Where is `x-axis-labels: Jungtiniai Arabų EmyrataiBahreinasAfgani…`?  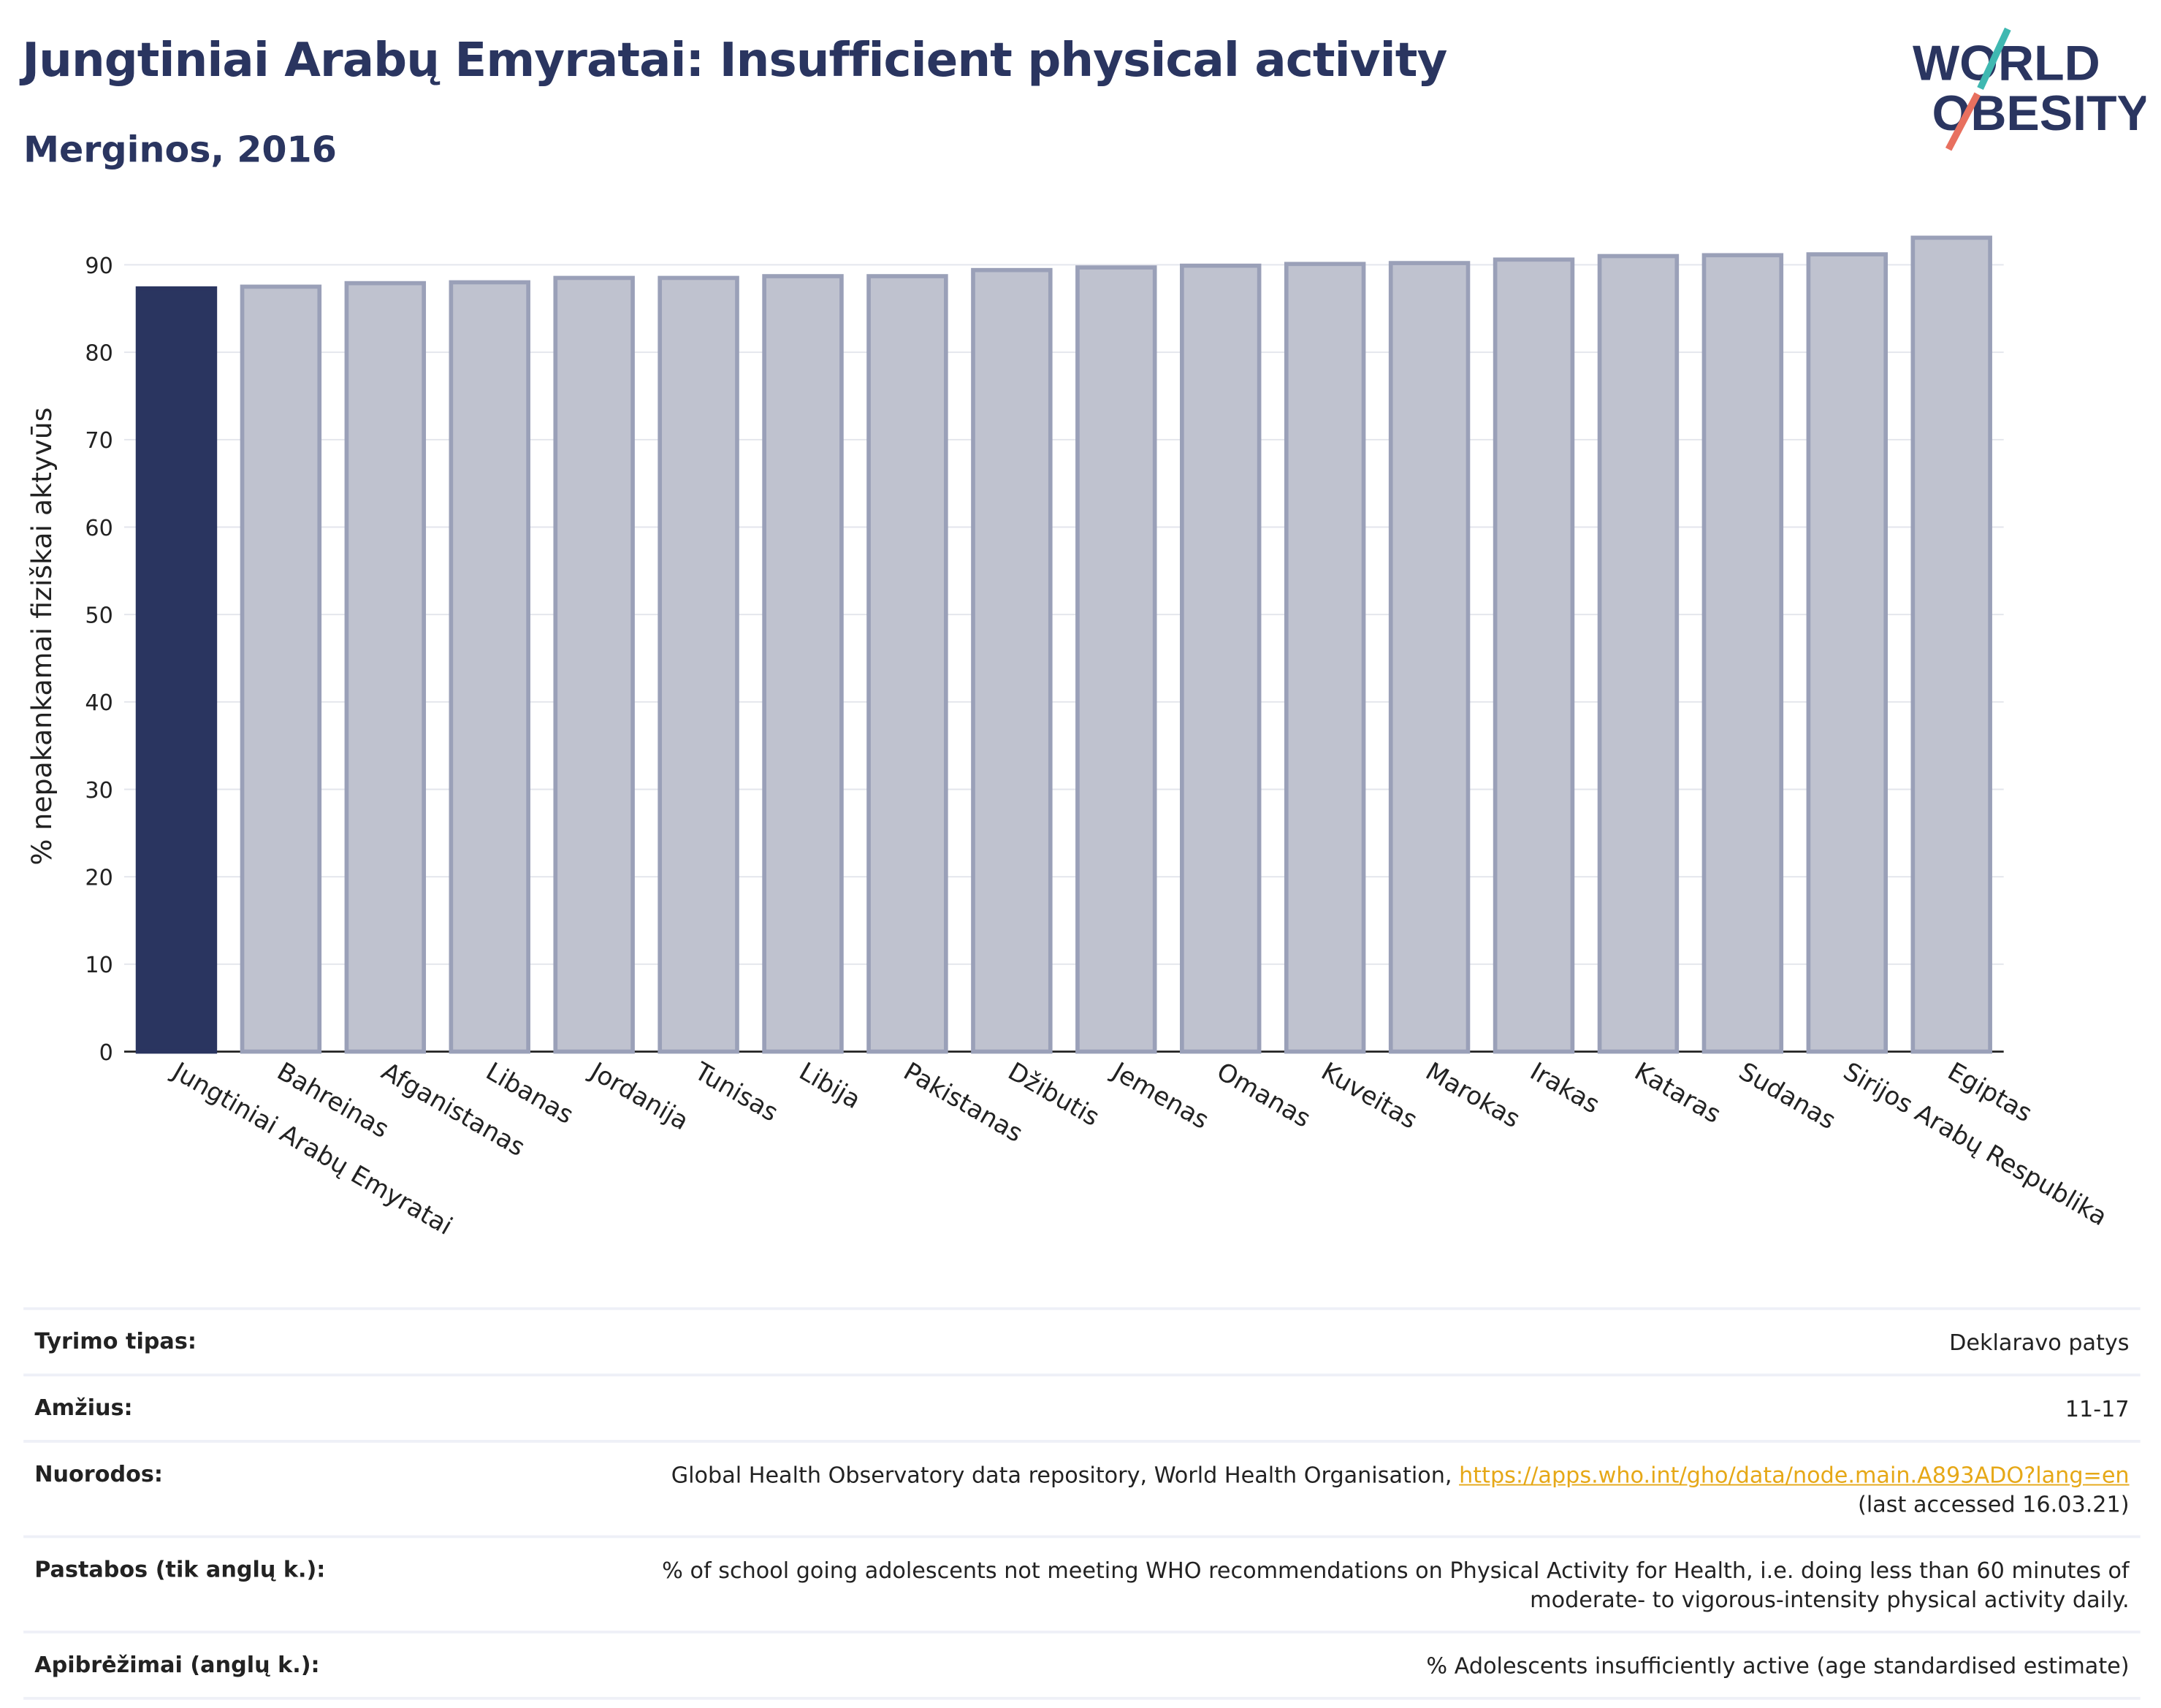
x-axis-labels: Jungtiniai Arabų EmyrataiBahreinasAfgani… is located at coordinates (1140, 1148).